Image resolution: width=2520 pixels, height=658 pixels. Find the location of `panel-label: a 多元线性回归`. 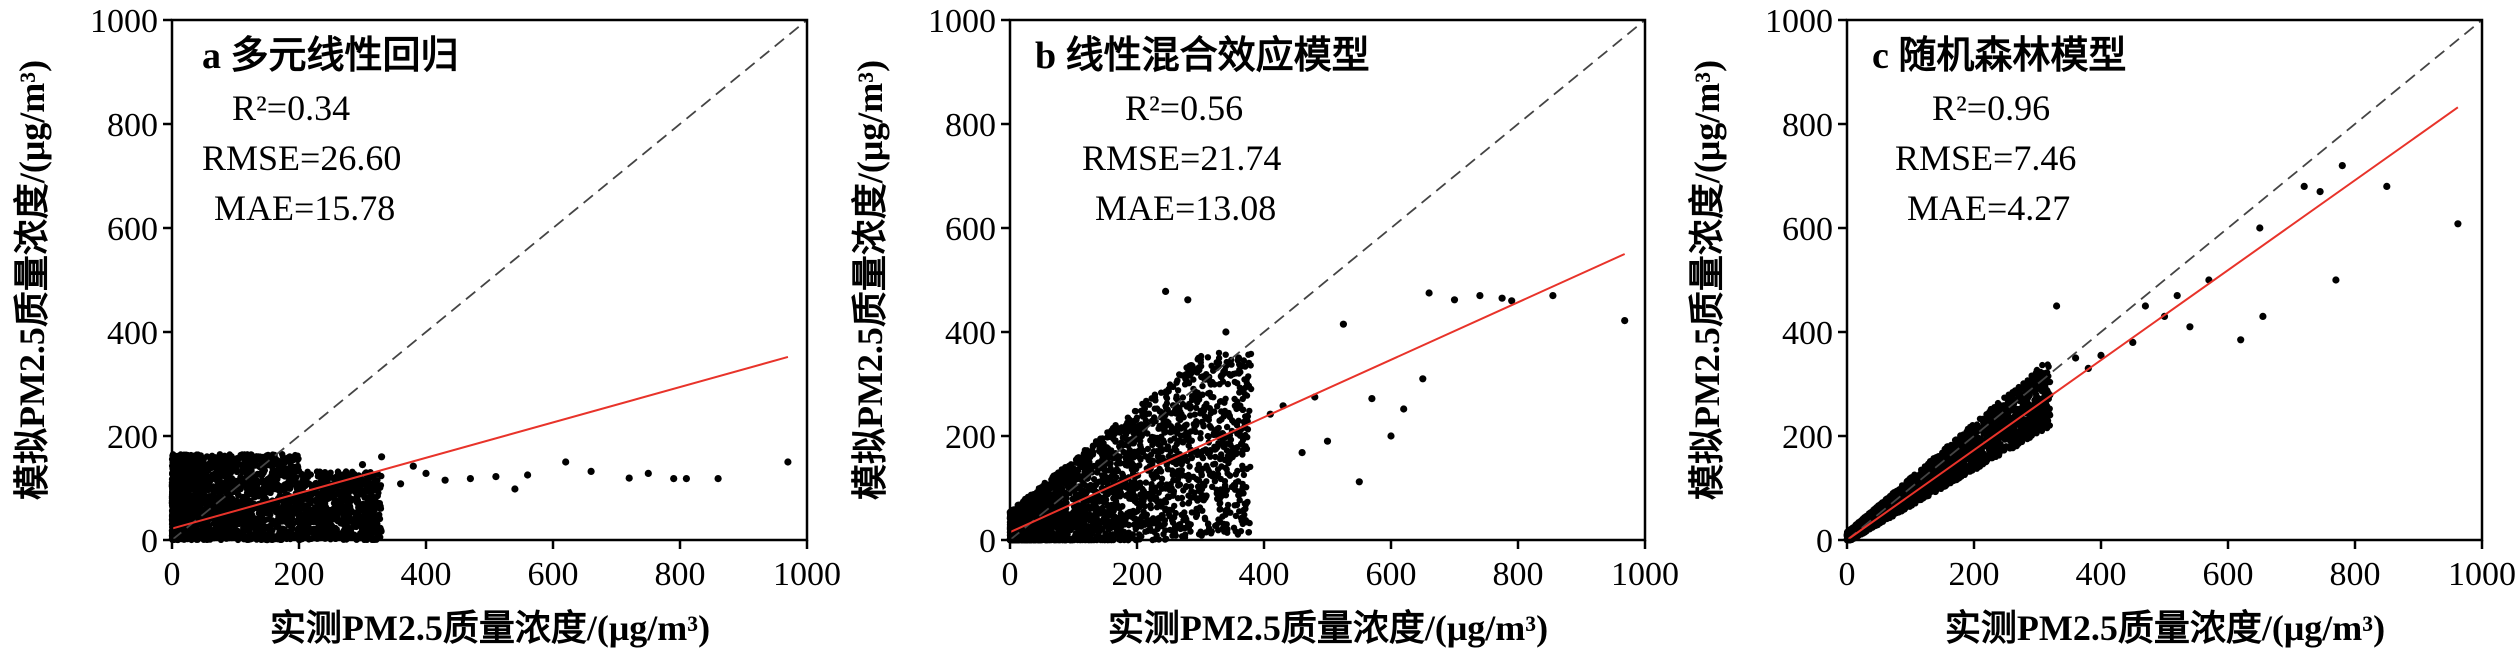

panel-label: a 多元线性回归 is located at coordinates (330, 56).